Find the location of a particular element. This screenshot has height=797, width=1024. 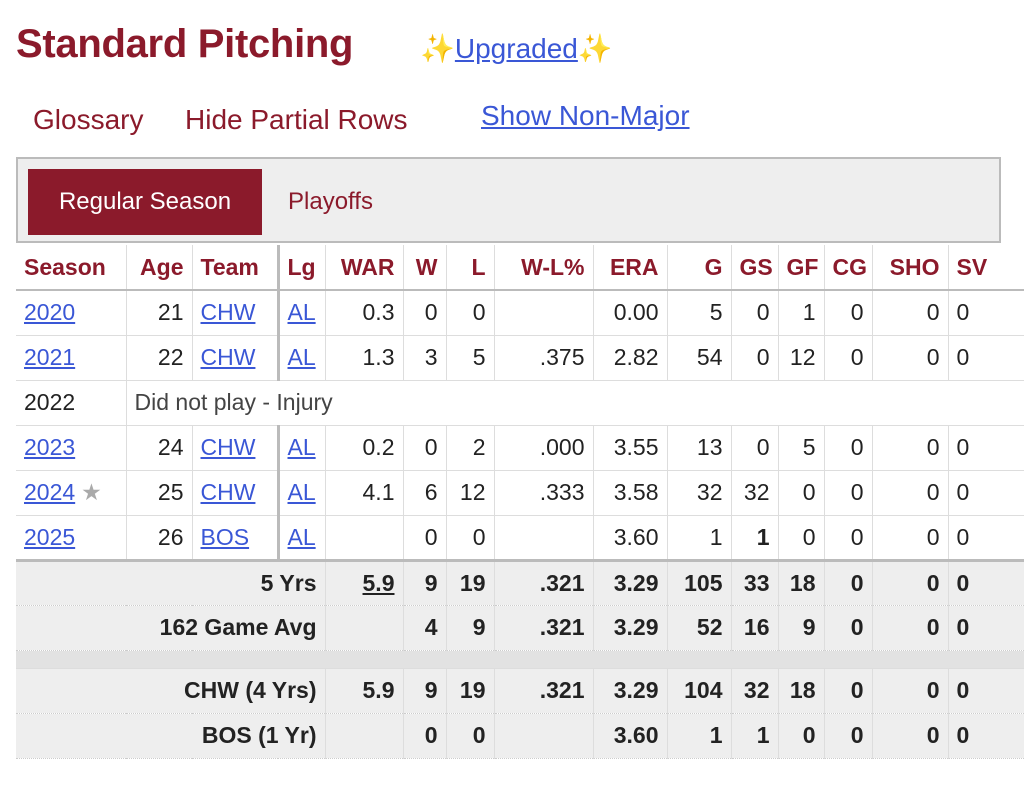

wlp-cell is located at coordinates (544, 538).